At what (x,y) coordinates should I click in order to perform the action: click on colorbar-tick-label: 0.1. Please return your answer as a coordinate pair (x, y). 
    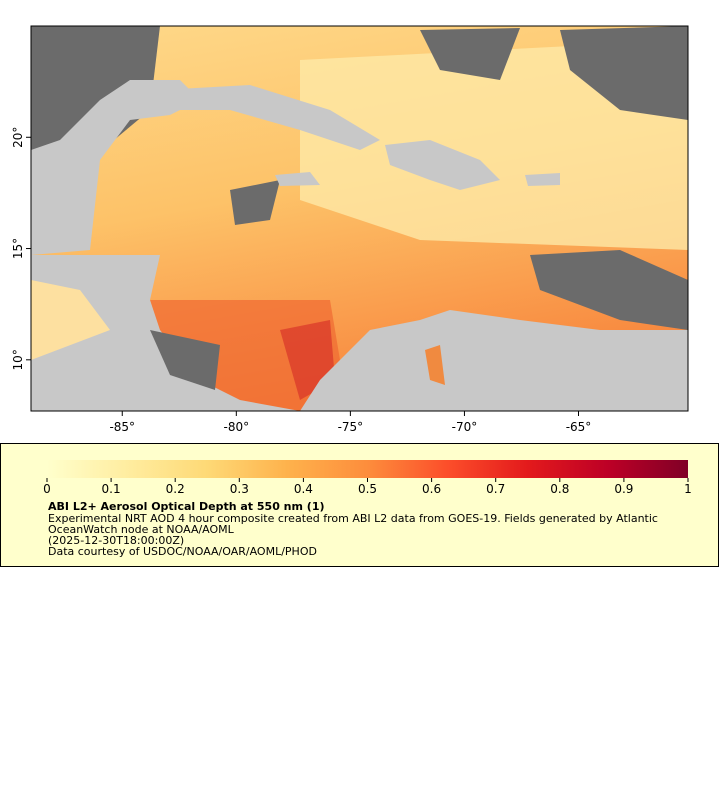
    Looking at the image, I should click on (111, 489).